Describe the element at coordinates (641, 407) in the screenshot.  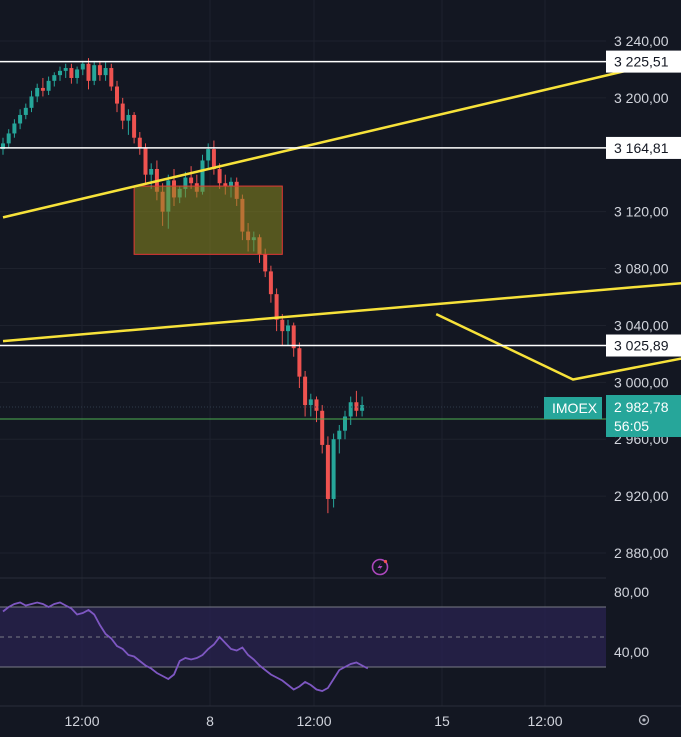
I see `last-price-label: 2 982,78` at that location.